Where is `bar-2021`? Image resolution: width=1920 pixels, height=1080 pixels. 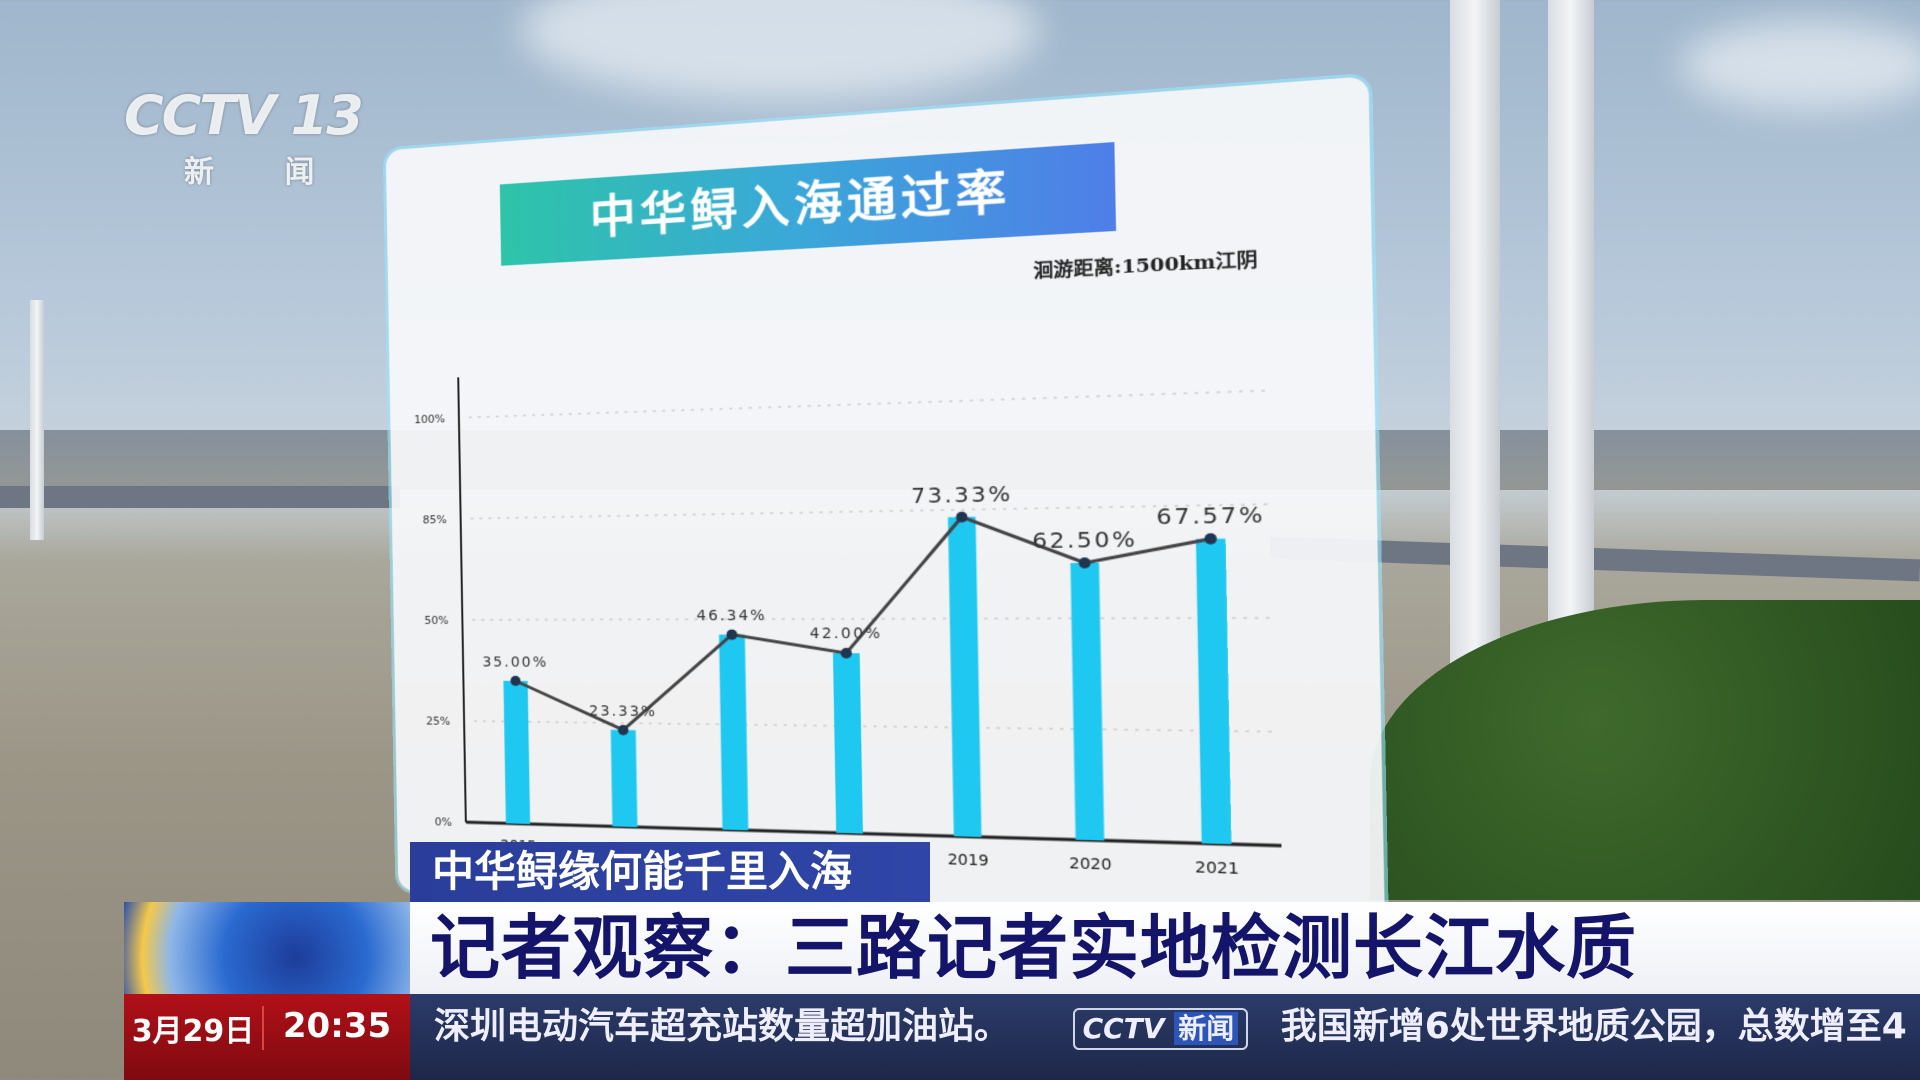
bar-2021 is located at coordinates (1213, 691).